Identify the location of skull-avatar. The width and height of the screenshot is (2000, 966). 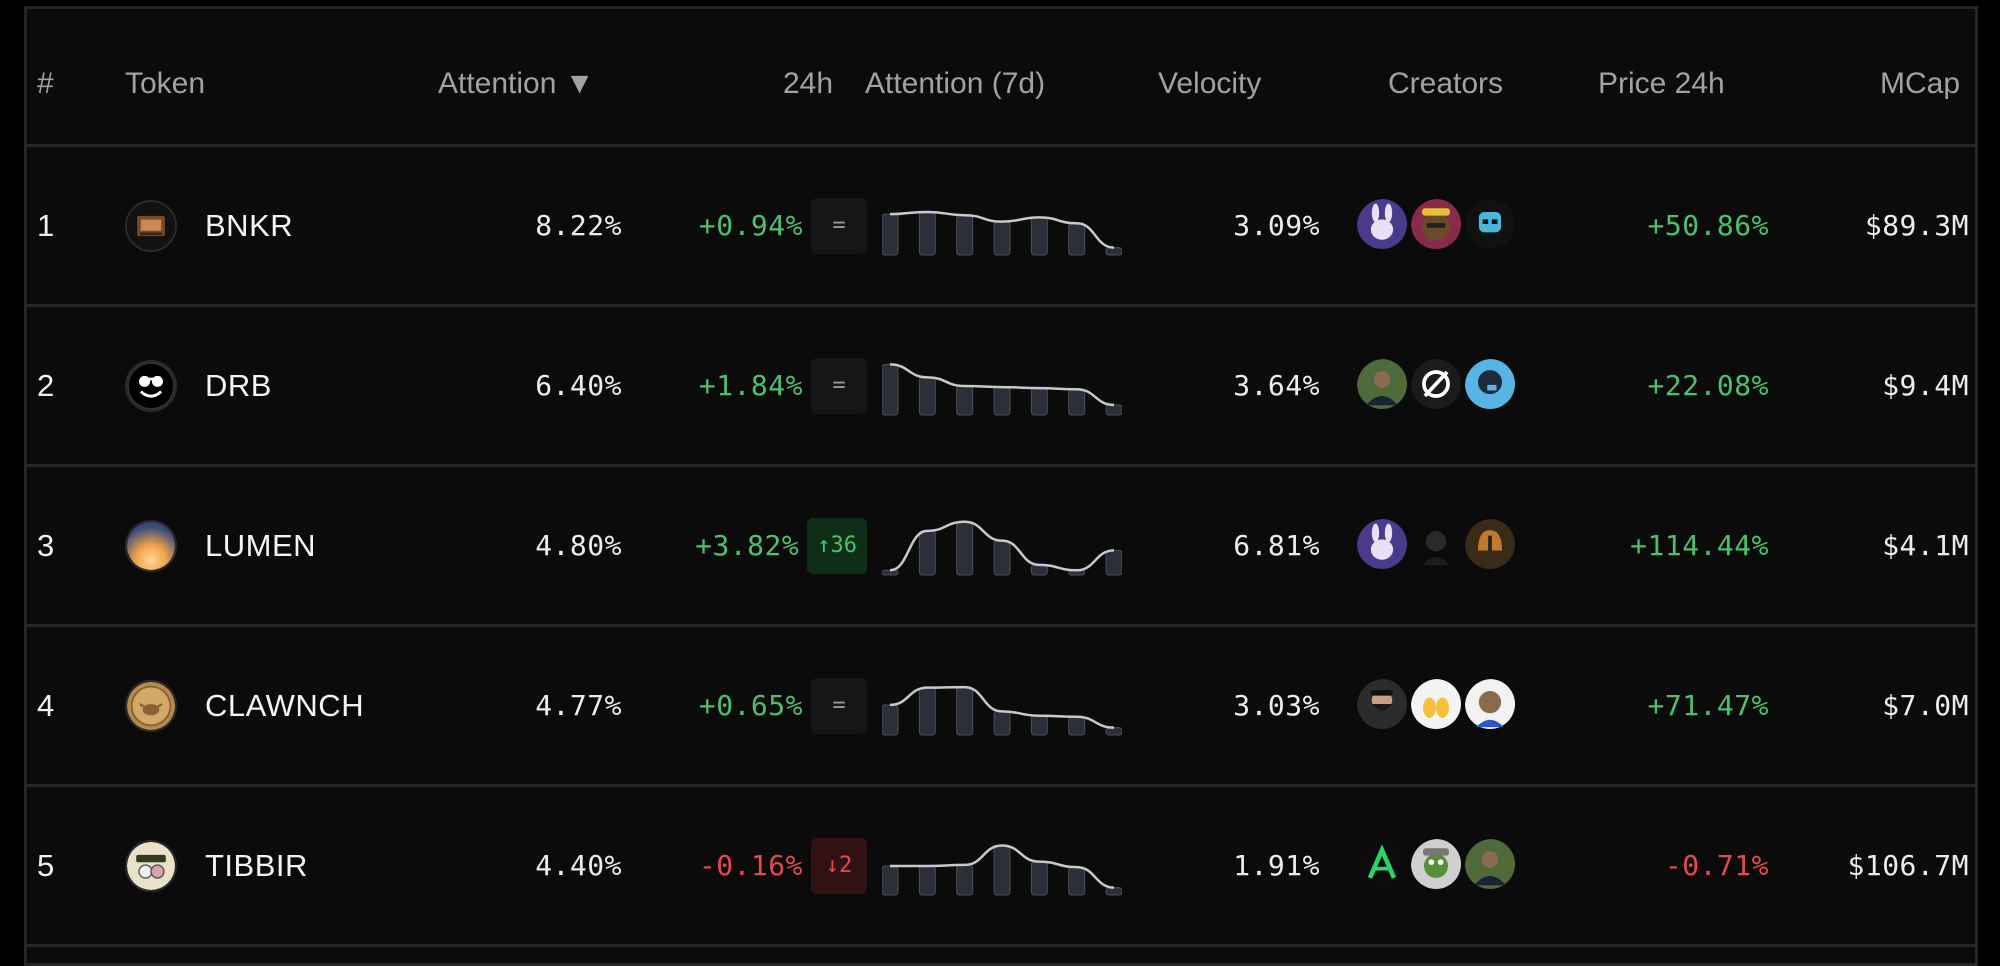
(1492, 225).